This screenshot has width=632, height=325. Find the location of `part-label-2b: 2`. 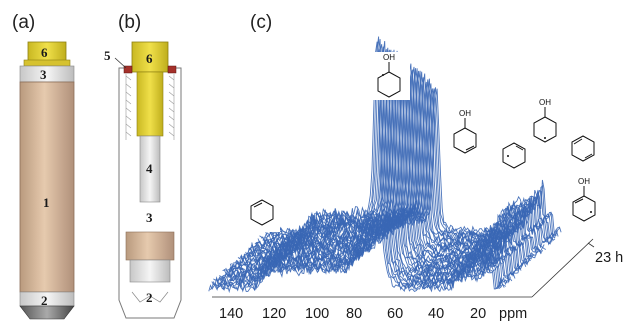

part-label-2b: 2 is located at coordinates (149, 297).